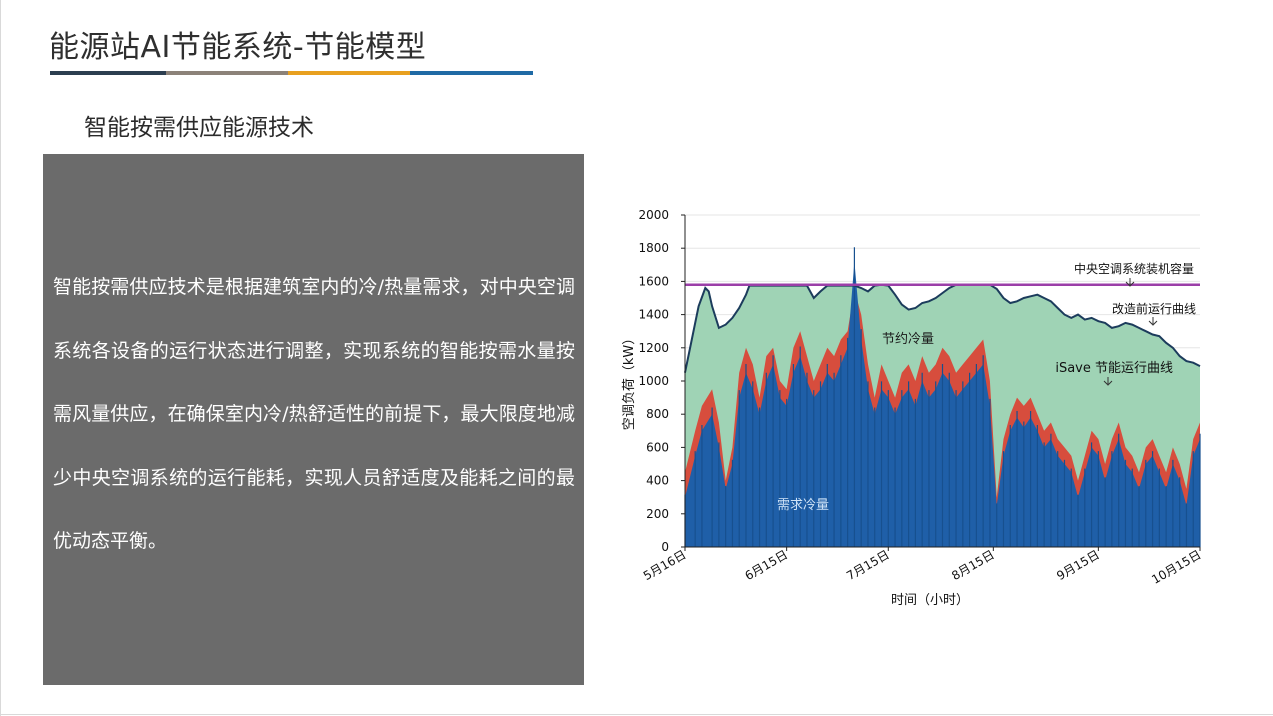 The image size is (1273, 716). Describe the element at coordinates (1114, 368) in the screenshot. I see `isave-curve-annotation: iSave 节能运行曲线` at that location.